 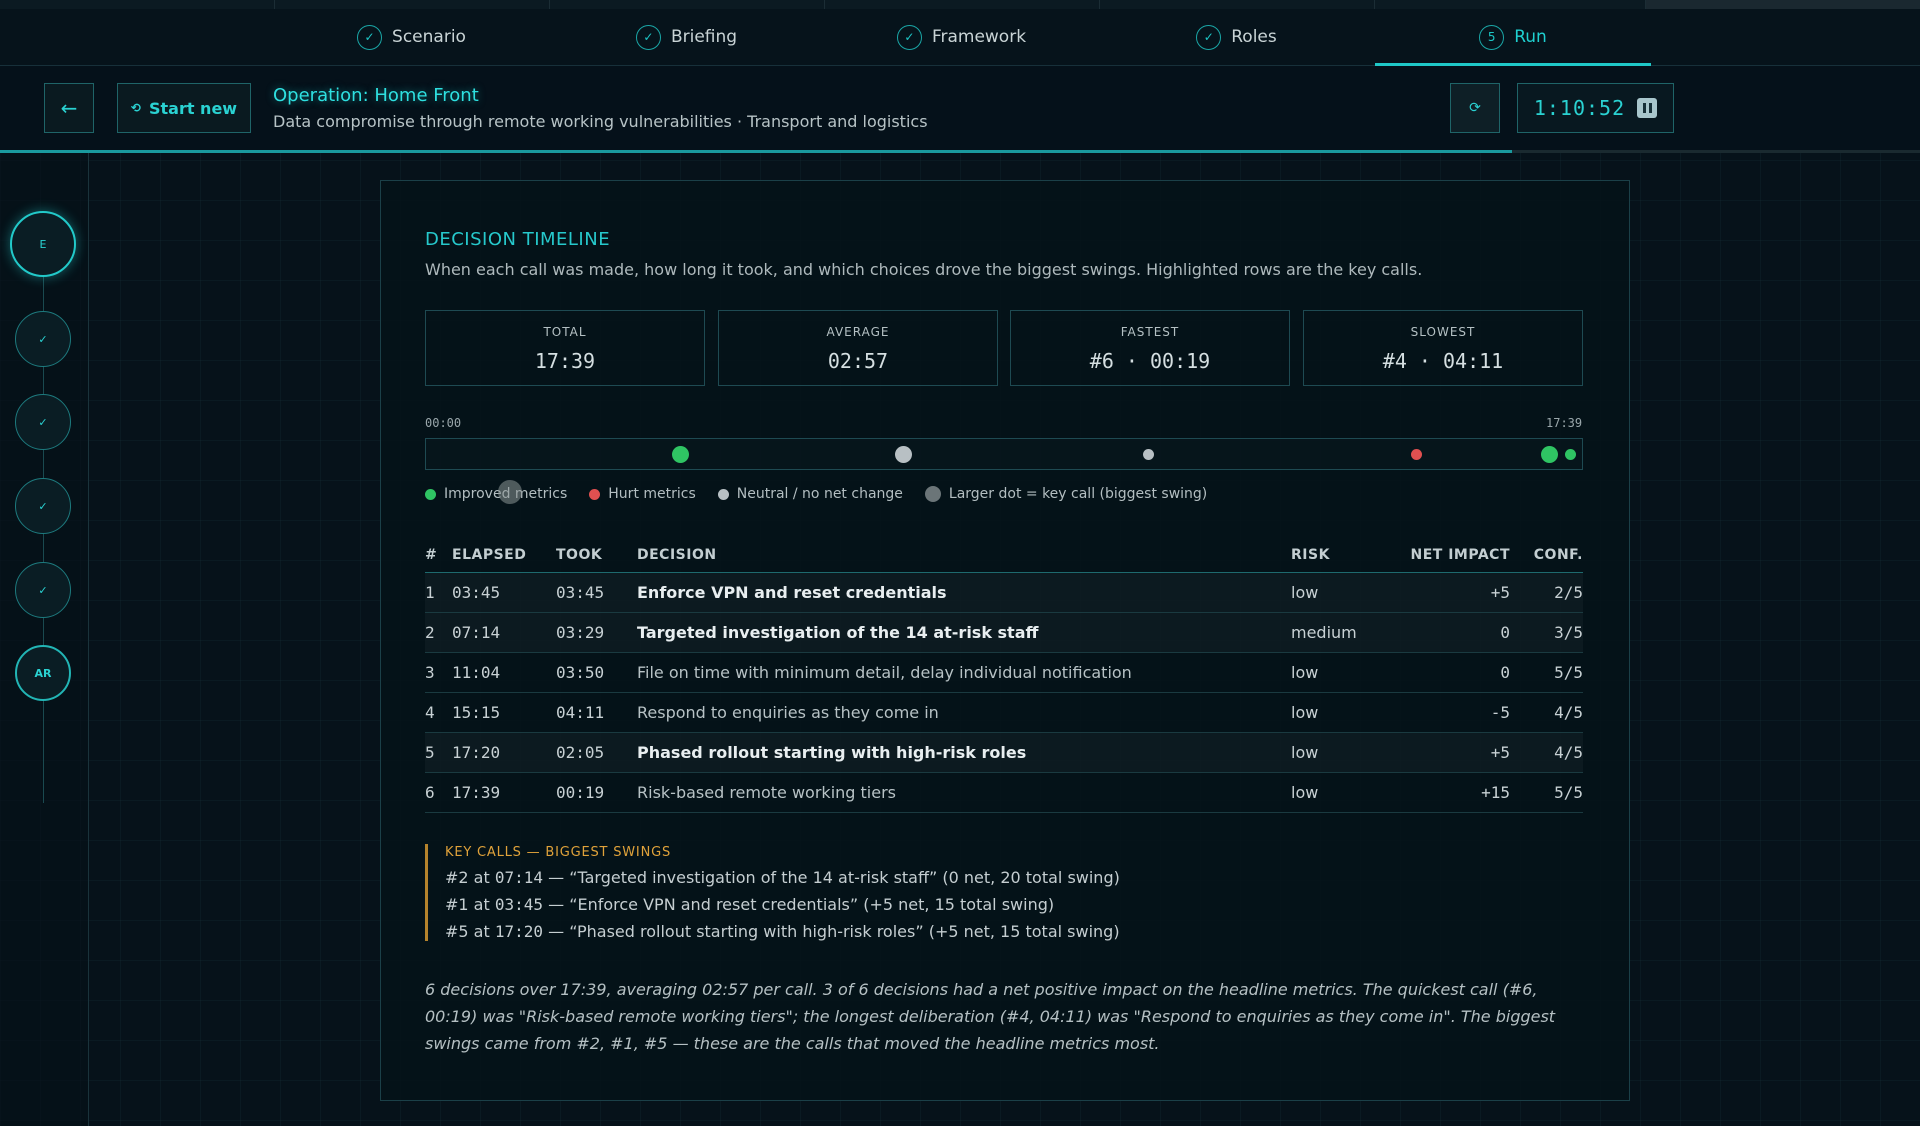 What do you see at coordinates (438, 792) in the screenshot?
I see `cell-num: 6` at bounding box center [438, 792].